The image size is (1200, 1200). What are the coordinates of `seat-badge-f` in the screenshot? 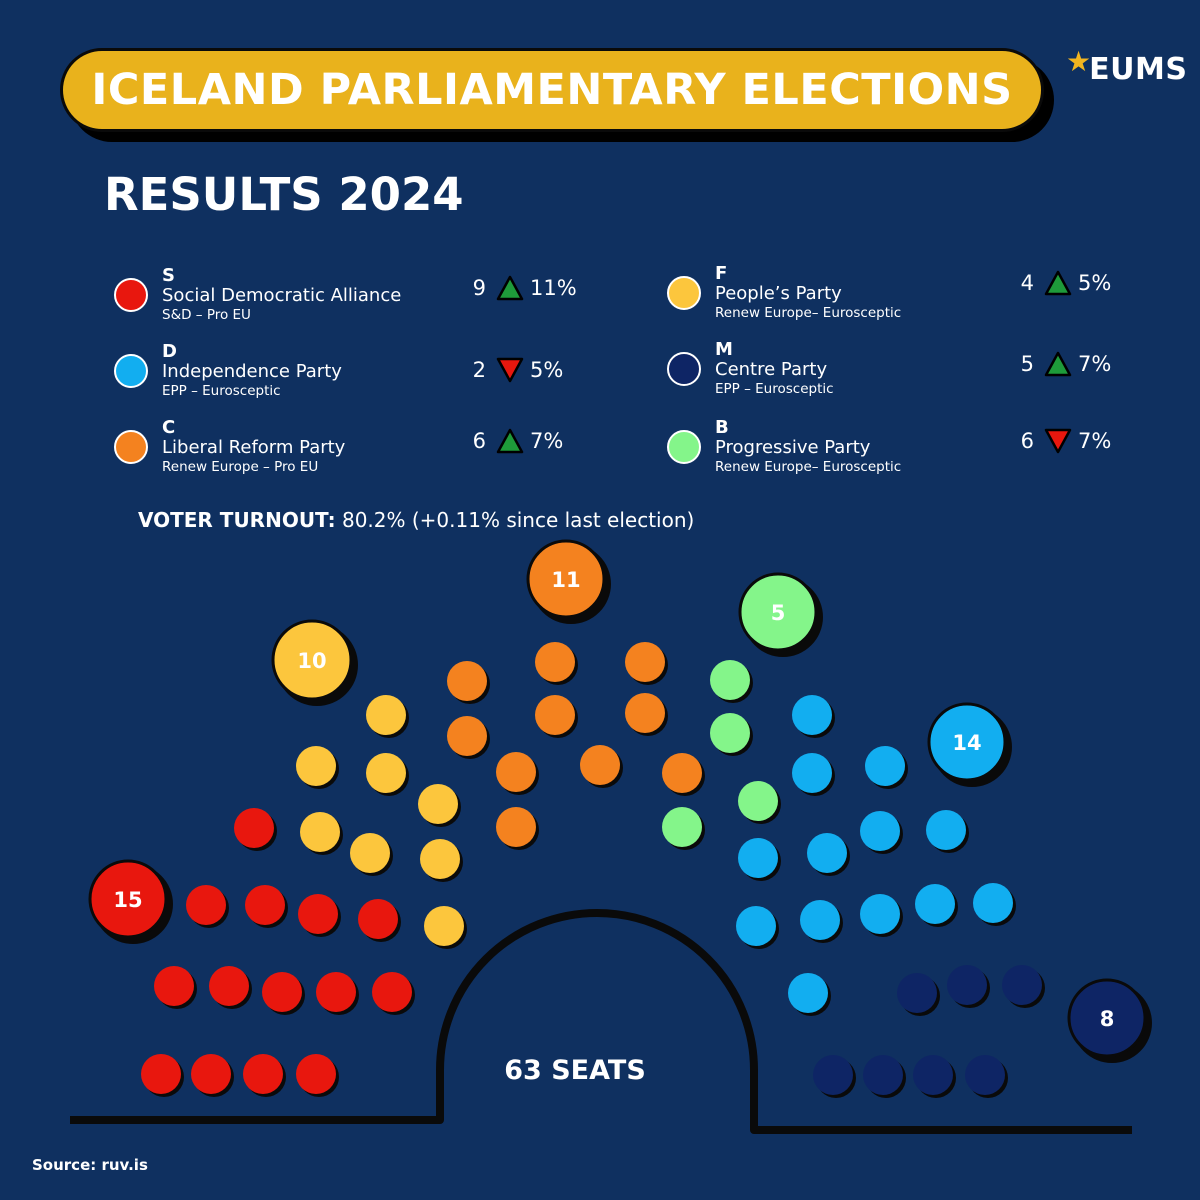 It's located at (312, 660).